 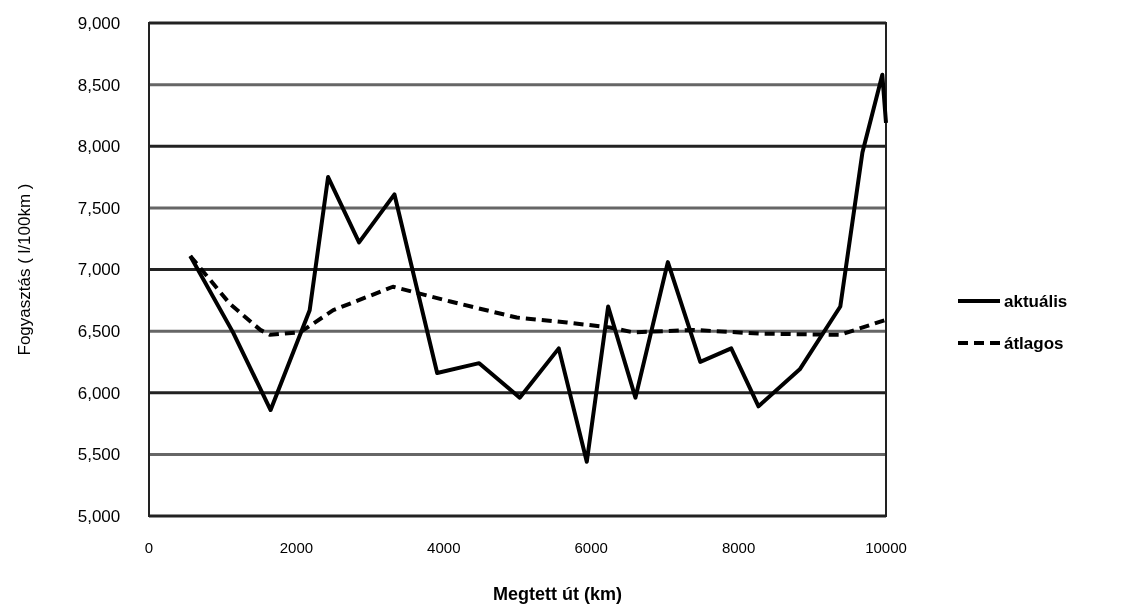 What do you see at coordinates (99, 23) in the screenshot?
I see `y-tick-label: 9,000` at bounding box center [99, 23].